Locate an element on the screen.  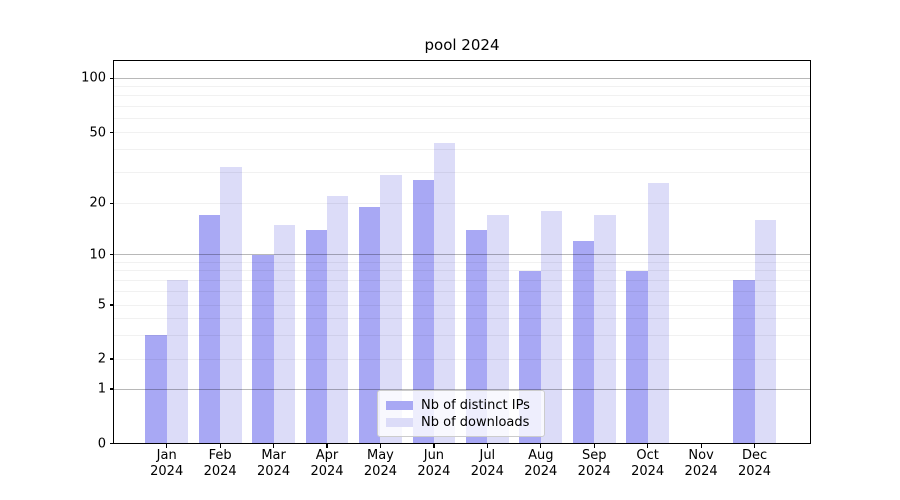
x-tick-mar is located at coordinates (273, 445).